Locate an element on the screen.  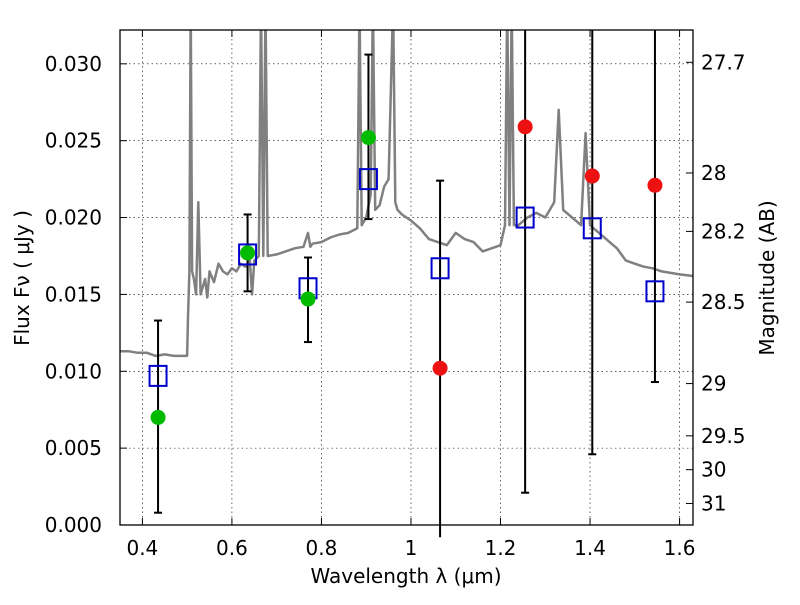
right-tick-label: 29 is located at coordinates (713, 384).